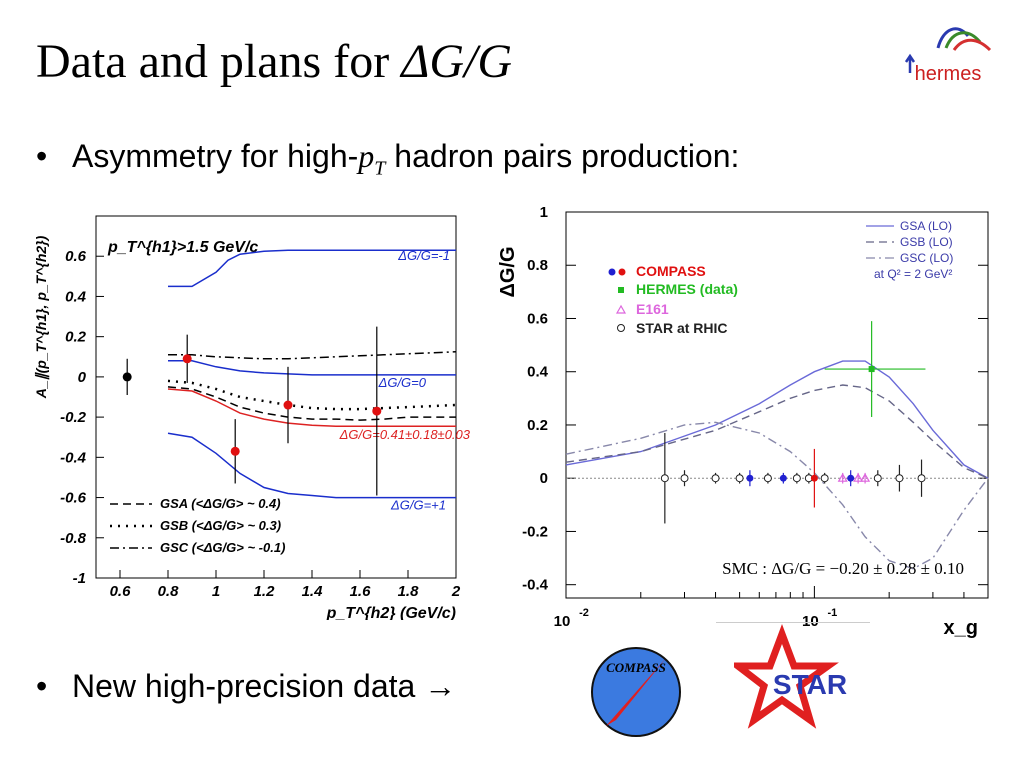 The height and width of the screenshot is (768, 1024). Describe the element at coordinates (79, 578) in the screenshot. I see `y-tick-label: -1` at that location.